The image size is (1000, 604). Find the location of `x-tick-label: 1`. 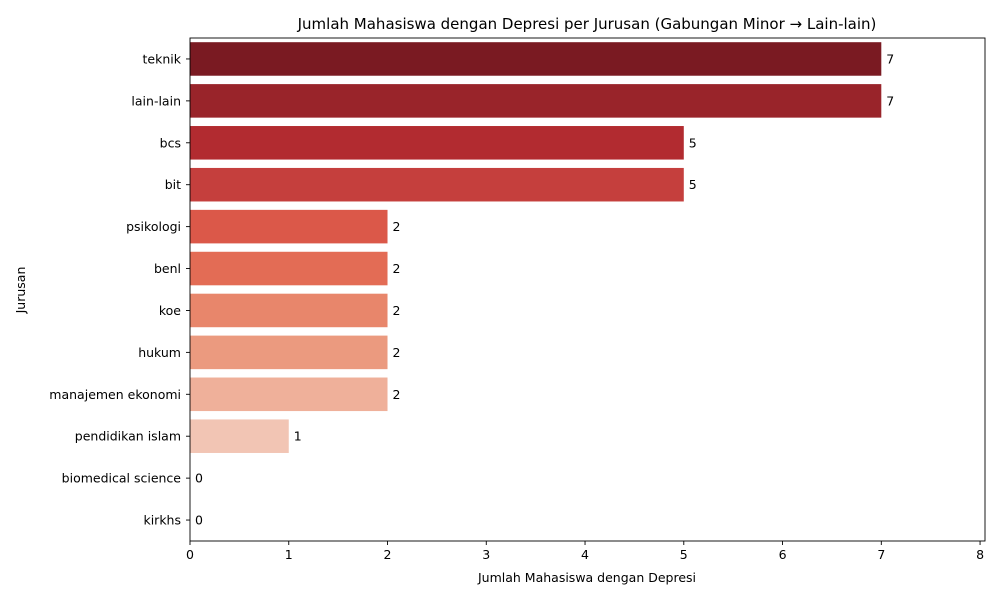

x-tick-label: 1 is located at coordinates (289, 554).